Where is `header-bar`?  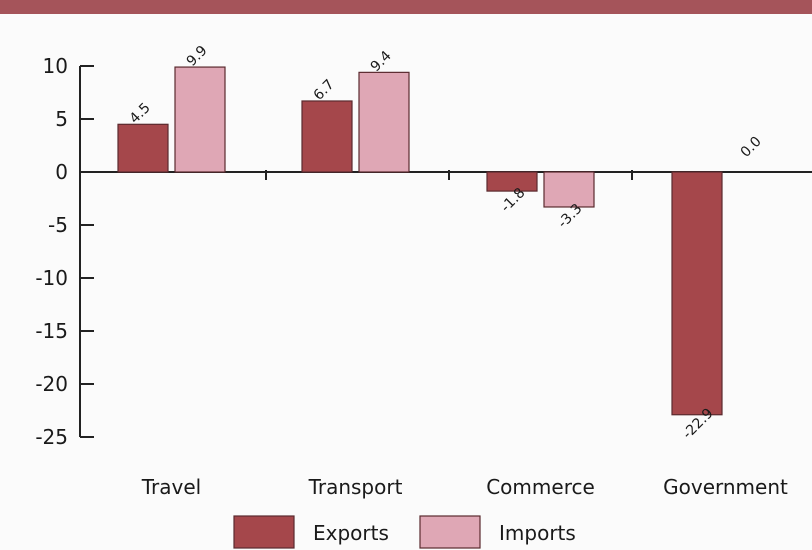
header-bar is located at coordinates (406, 7).